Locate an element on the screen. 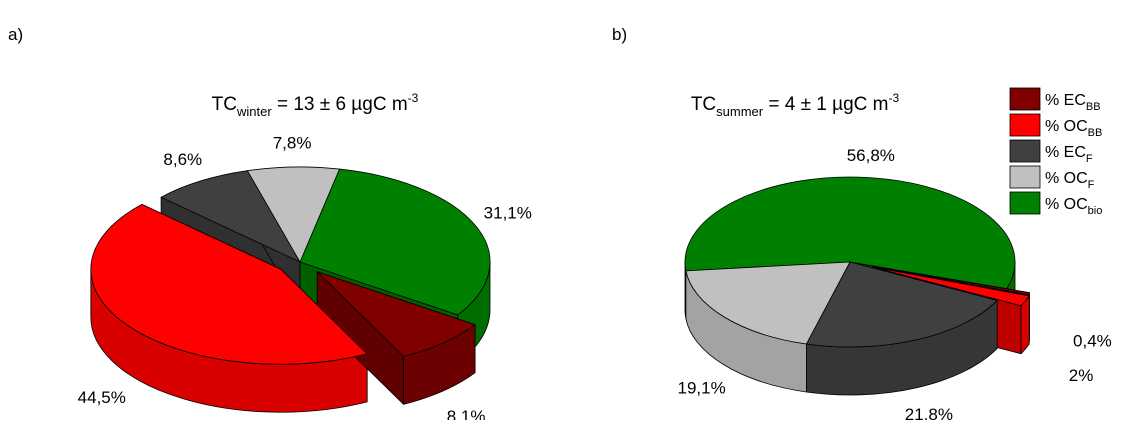  legend-label: % ECF is located at coordinates (1069, 154).